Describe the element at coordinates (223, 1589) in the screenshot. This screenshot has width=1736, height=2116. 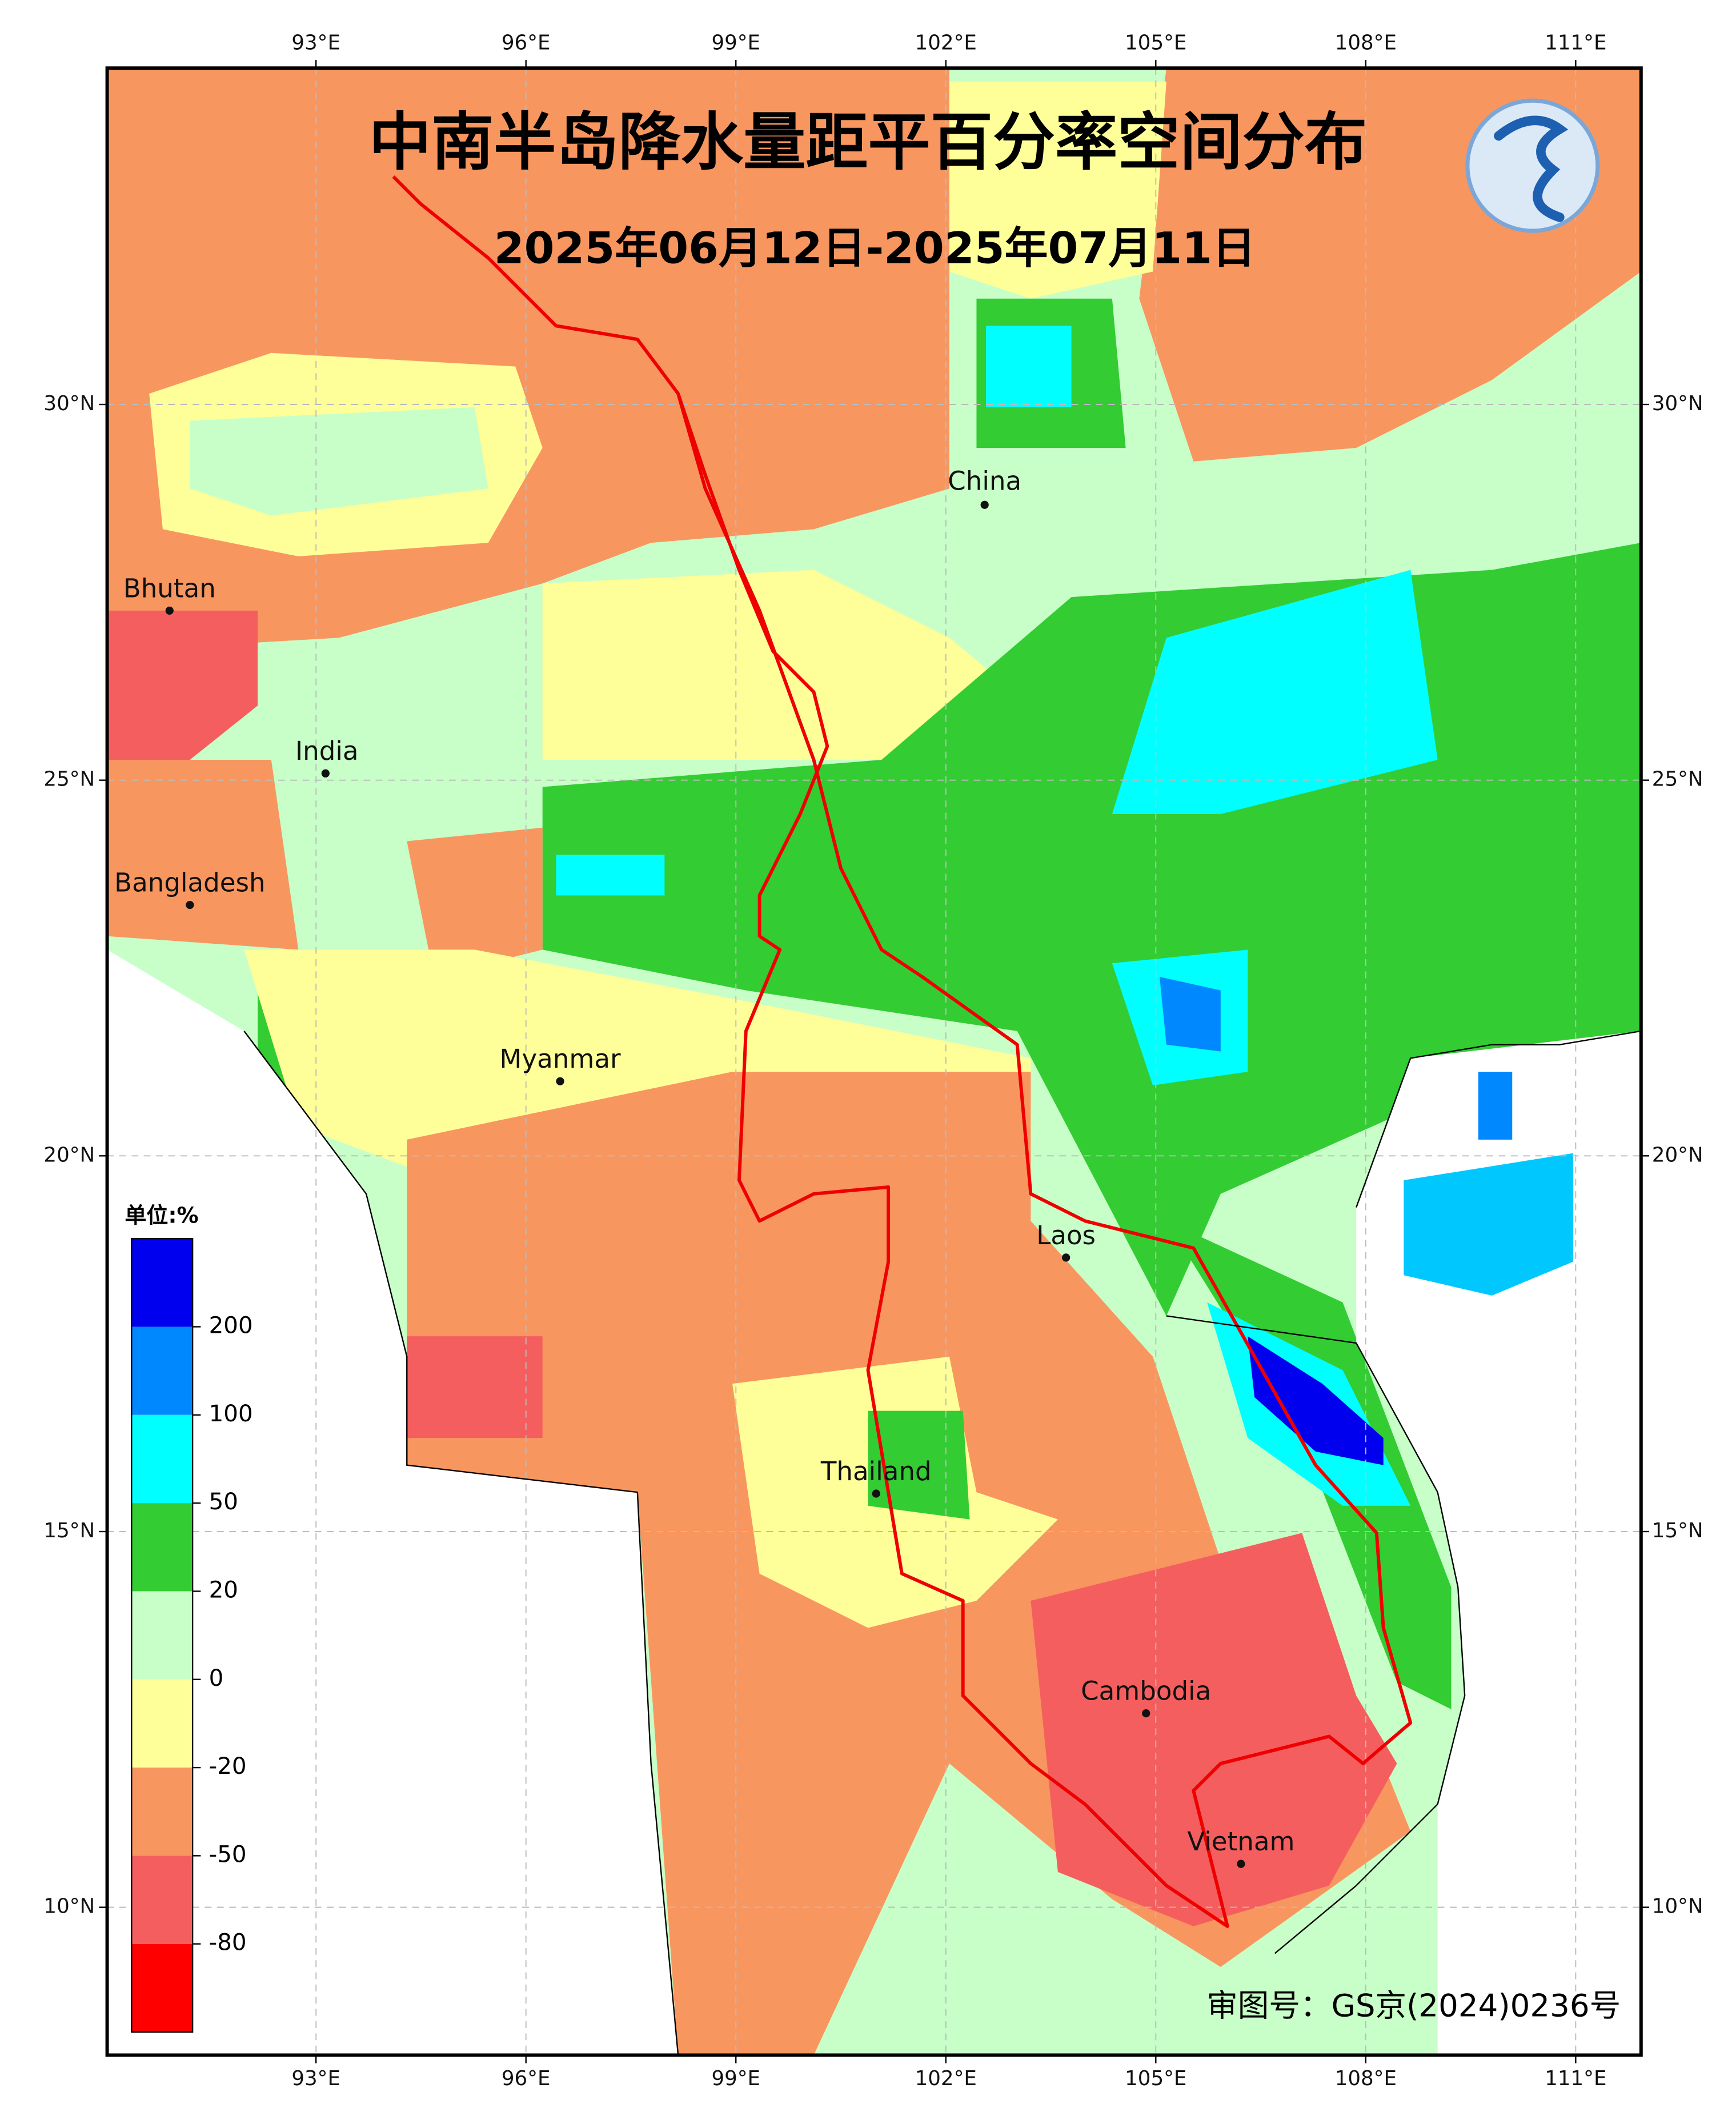
I see `legend-label: 20` at that location.